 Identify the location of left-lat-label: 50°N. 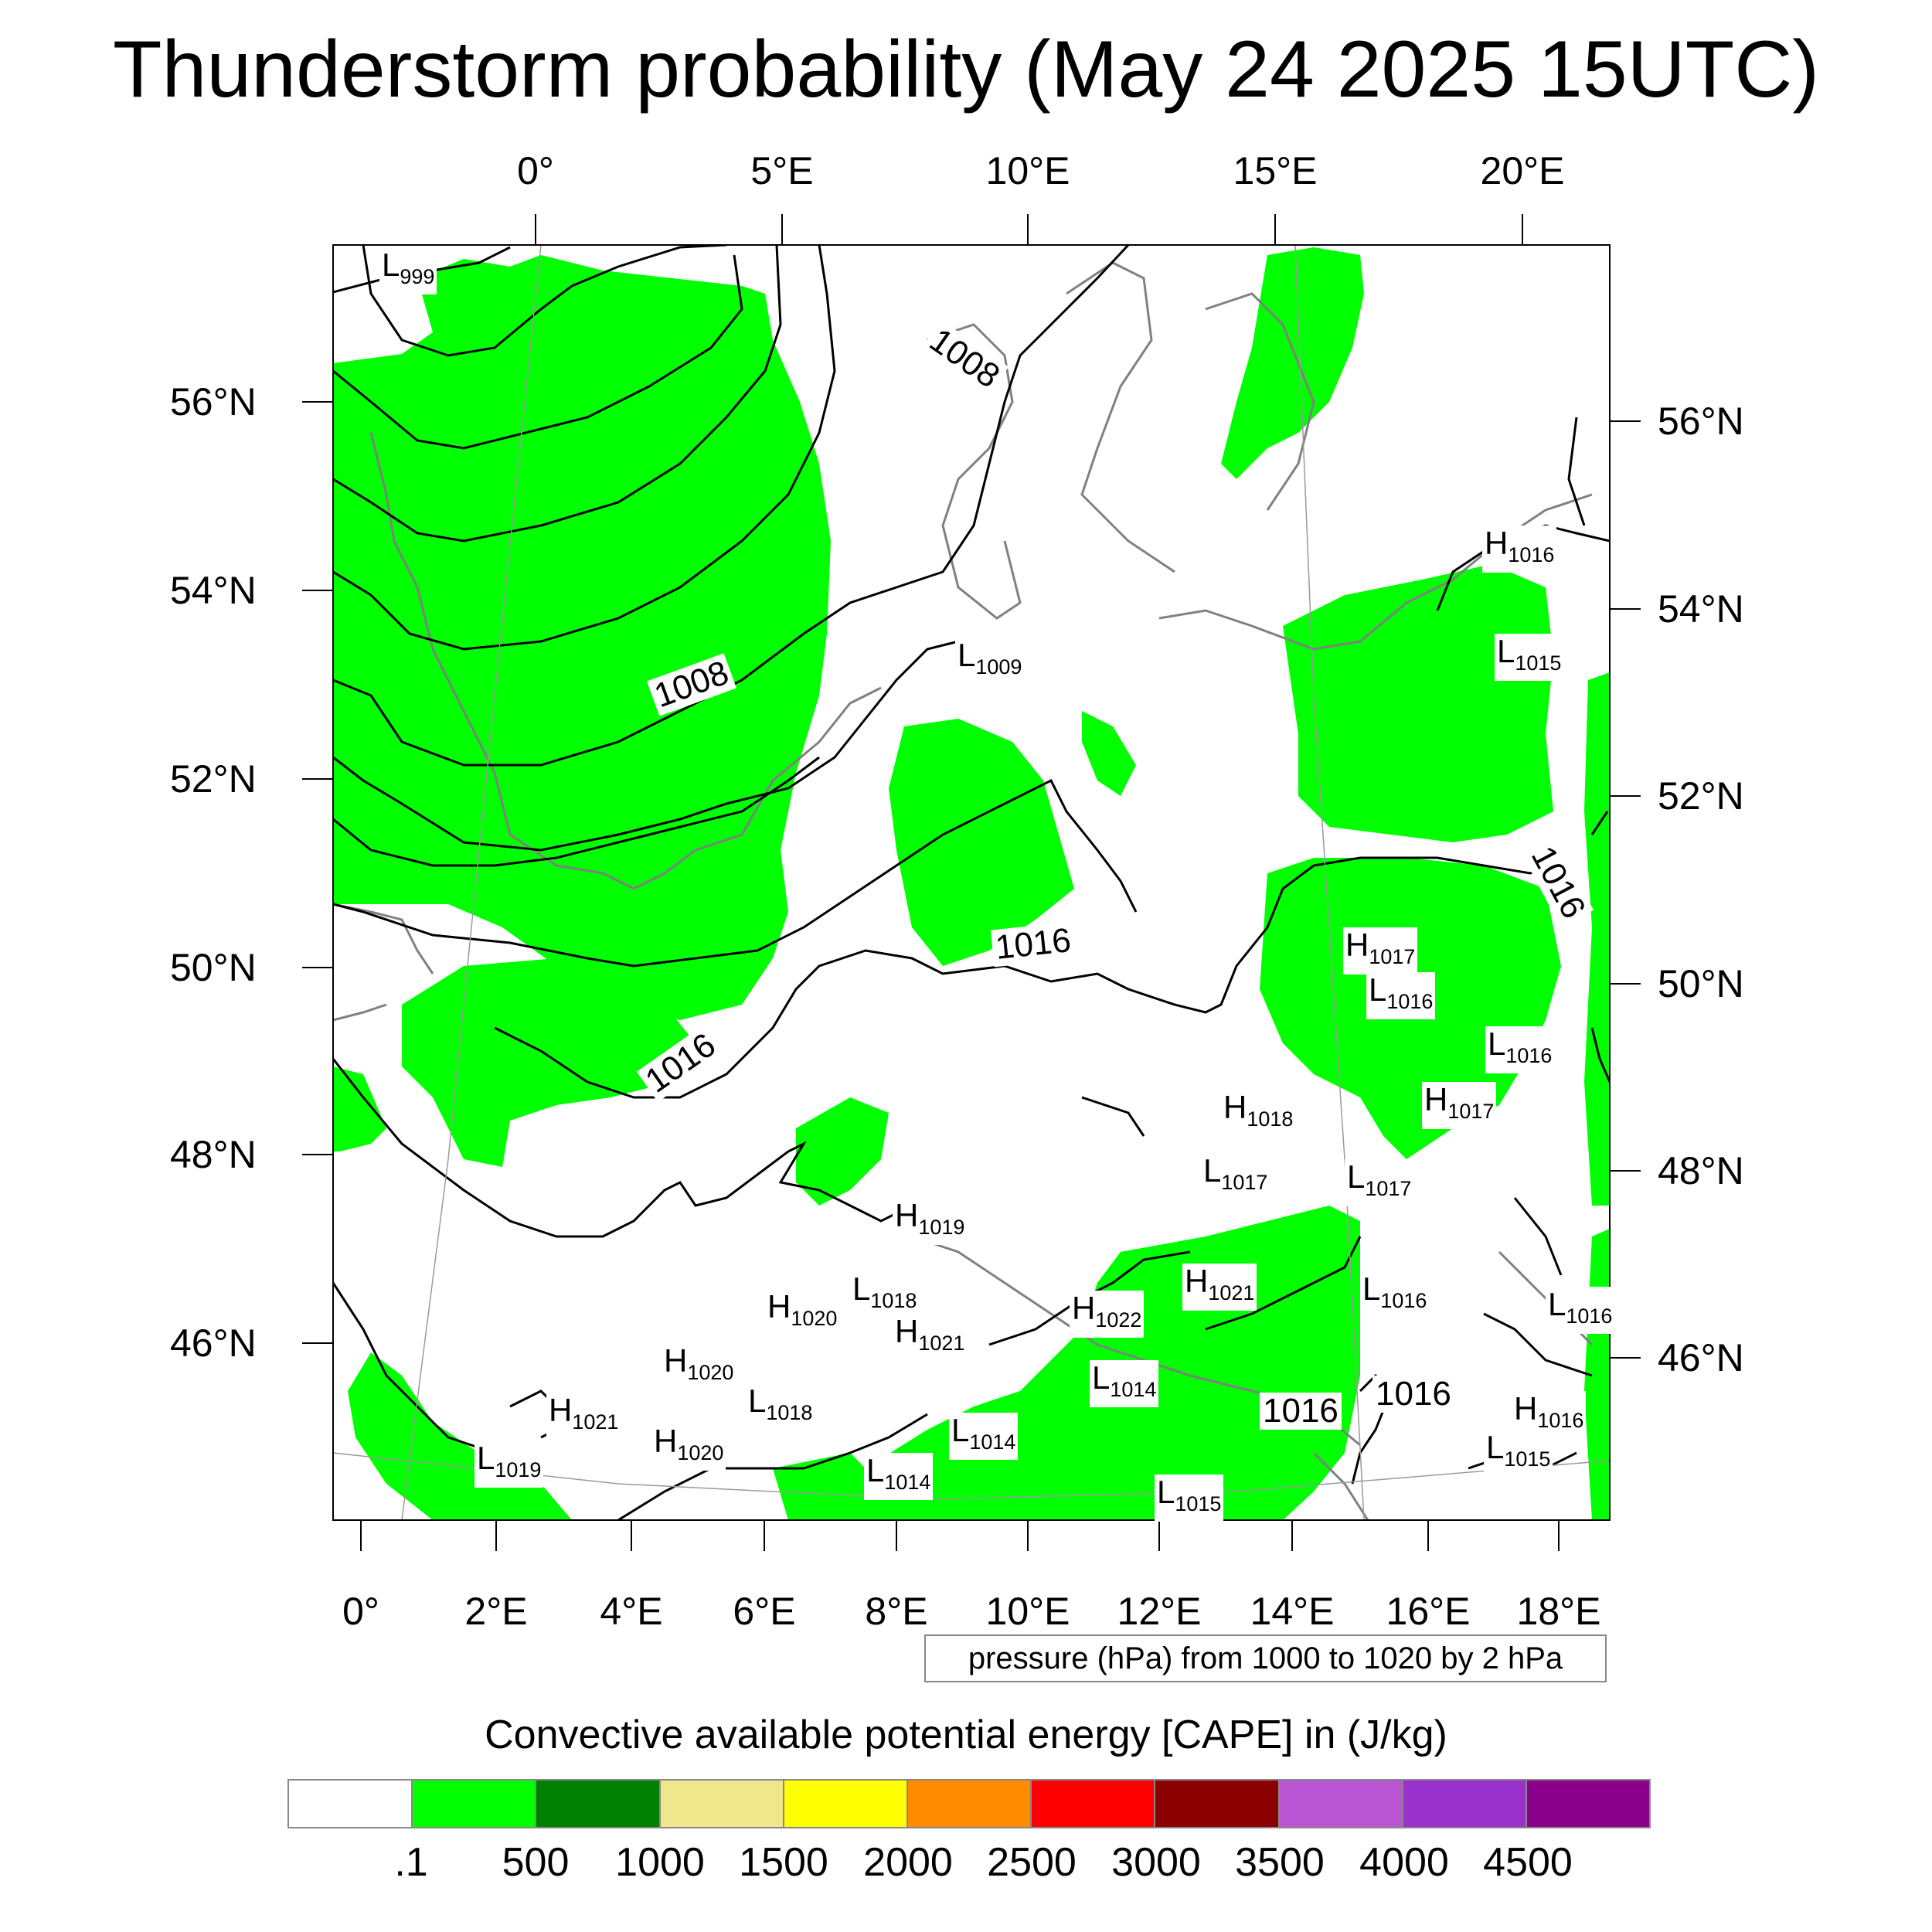
(214, 968).